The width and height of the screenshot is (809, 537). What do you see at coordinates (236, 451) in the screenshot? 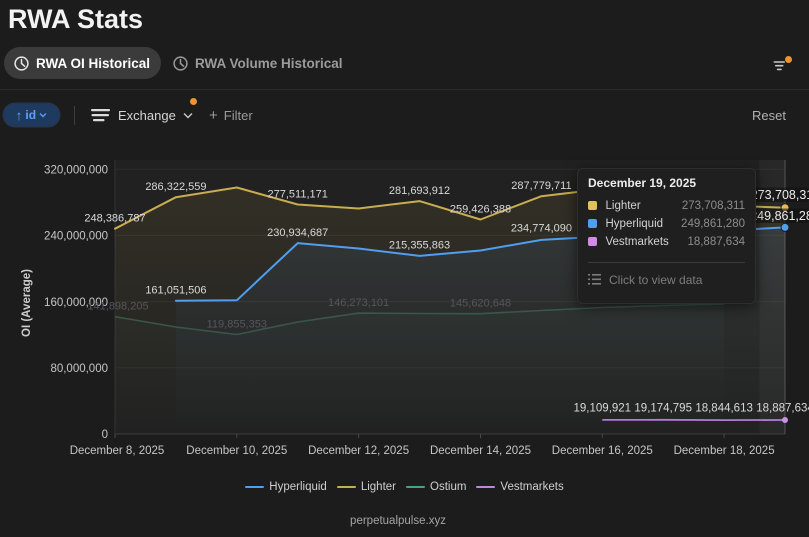
I see `svg-text: December 10, 2025` at bounding box center [236, 451].